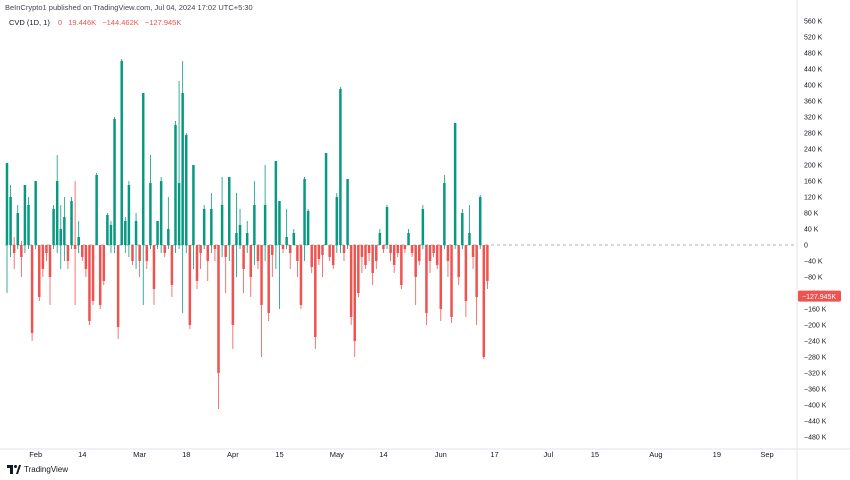 This screenshot has height=480, width=850. What do you see at coordinates (233, 454) in the screenshot?
I see `x-tick-label: Apr` at bounding box center [233, 454].